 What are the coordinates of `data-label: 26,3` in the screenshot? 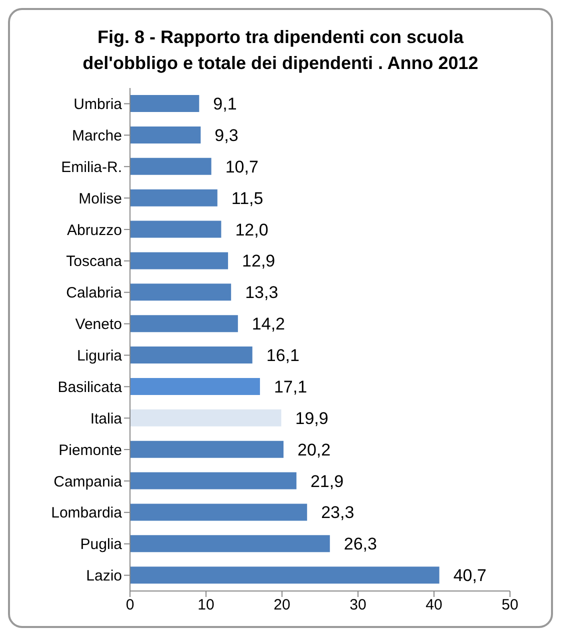 It's located at (360, 544).